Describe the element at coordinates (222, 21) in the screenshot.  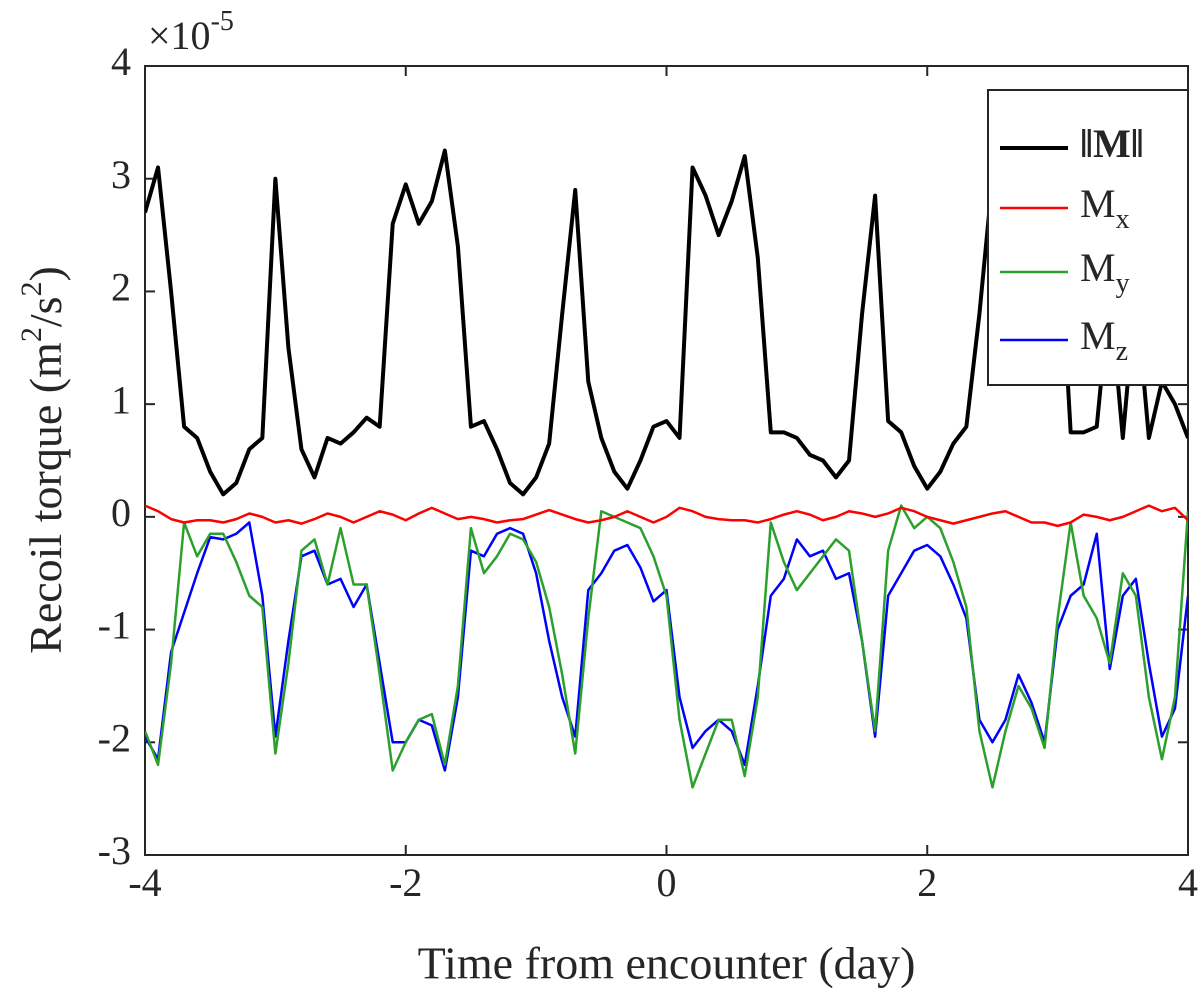
I see `y-multiplier-exp: -5` at that location.